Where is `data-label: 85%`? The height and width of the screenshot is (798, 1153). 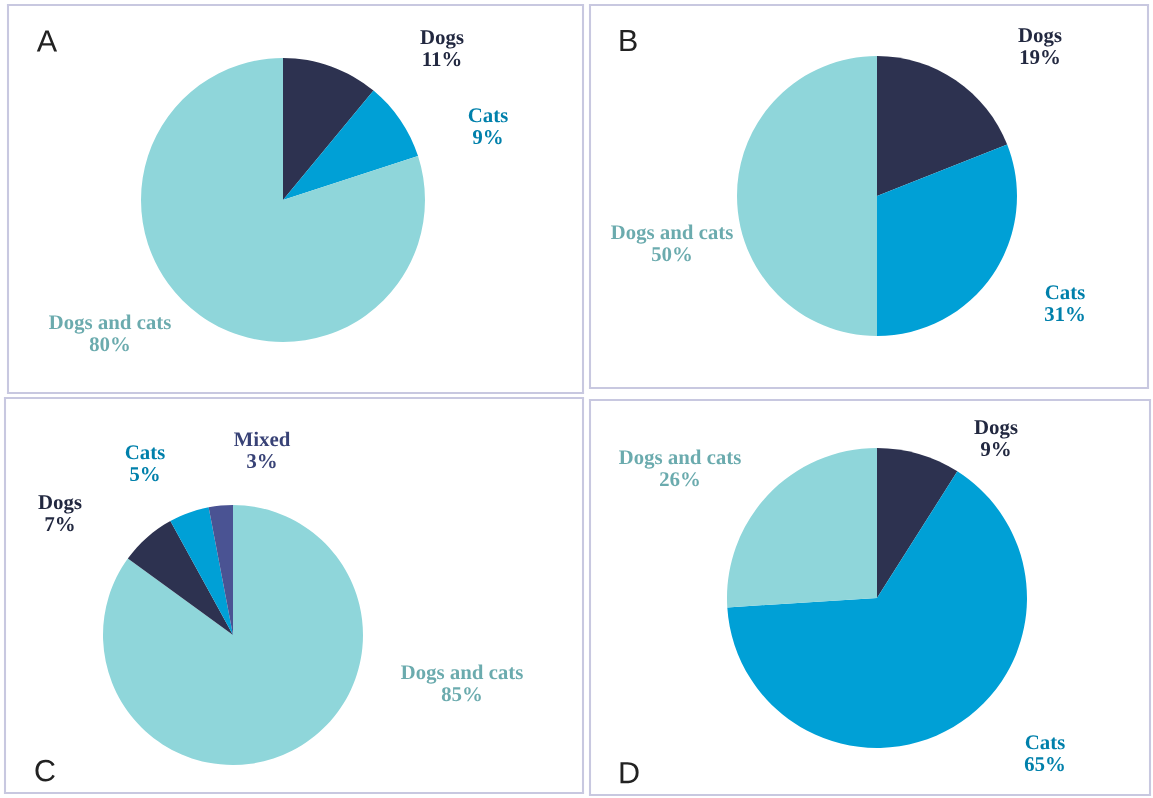 data-label: 85% is located at coordinates (461, 694).